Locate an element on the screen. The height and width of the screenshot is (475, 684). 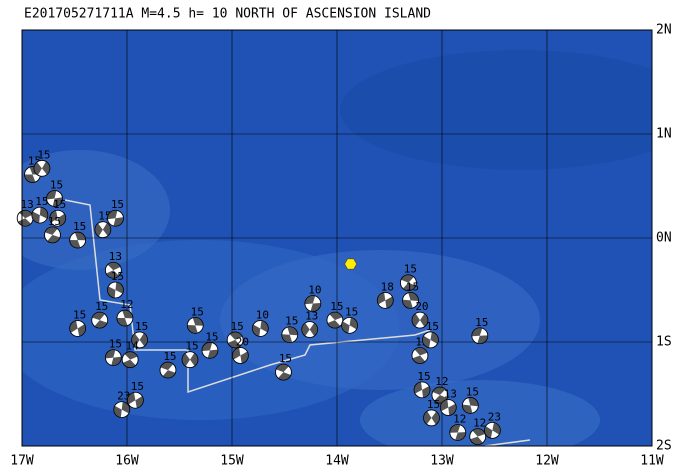
lat-label: 0N is located at coordinates (664, 238).